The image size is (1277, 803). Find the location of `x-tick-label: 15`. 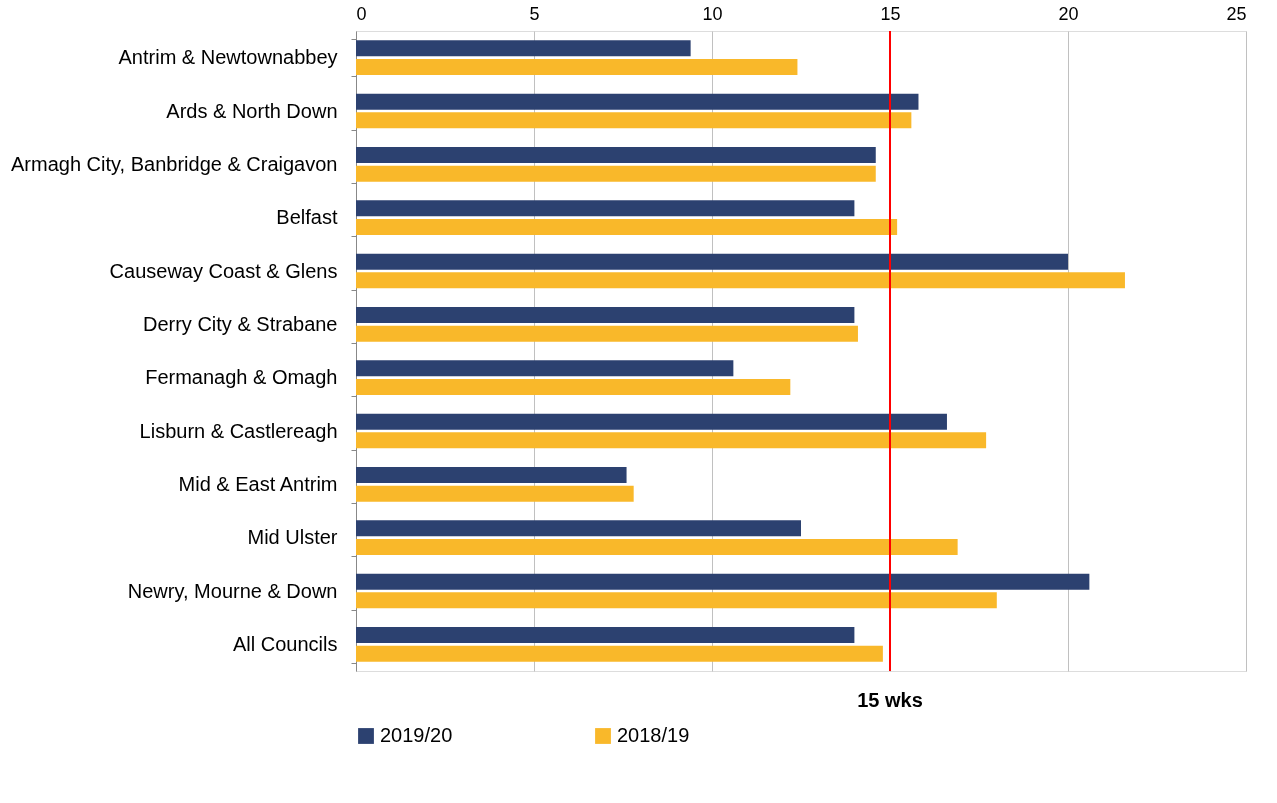

x-tick-label: 15 is located at coordinates (890, 13).